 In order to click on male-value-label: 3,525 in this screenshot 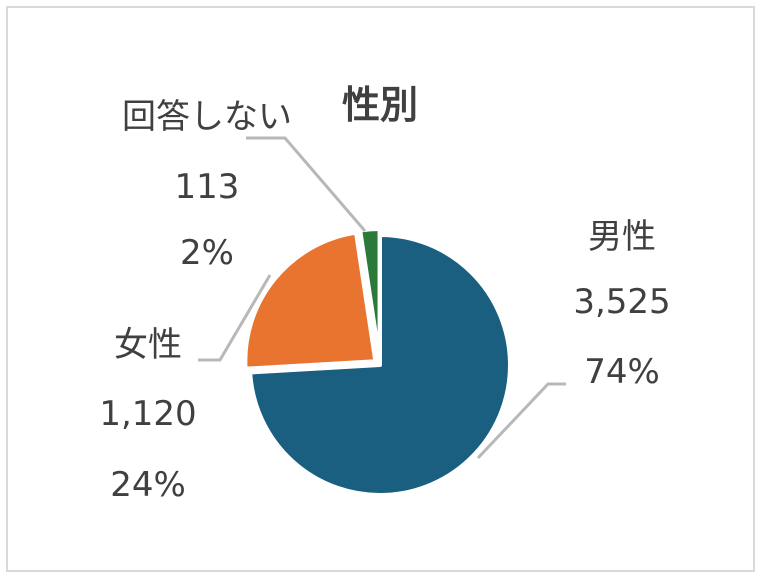, I will do `click(621, 302)`.